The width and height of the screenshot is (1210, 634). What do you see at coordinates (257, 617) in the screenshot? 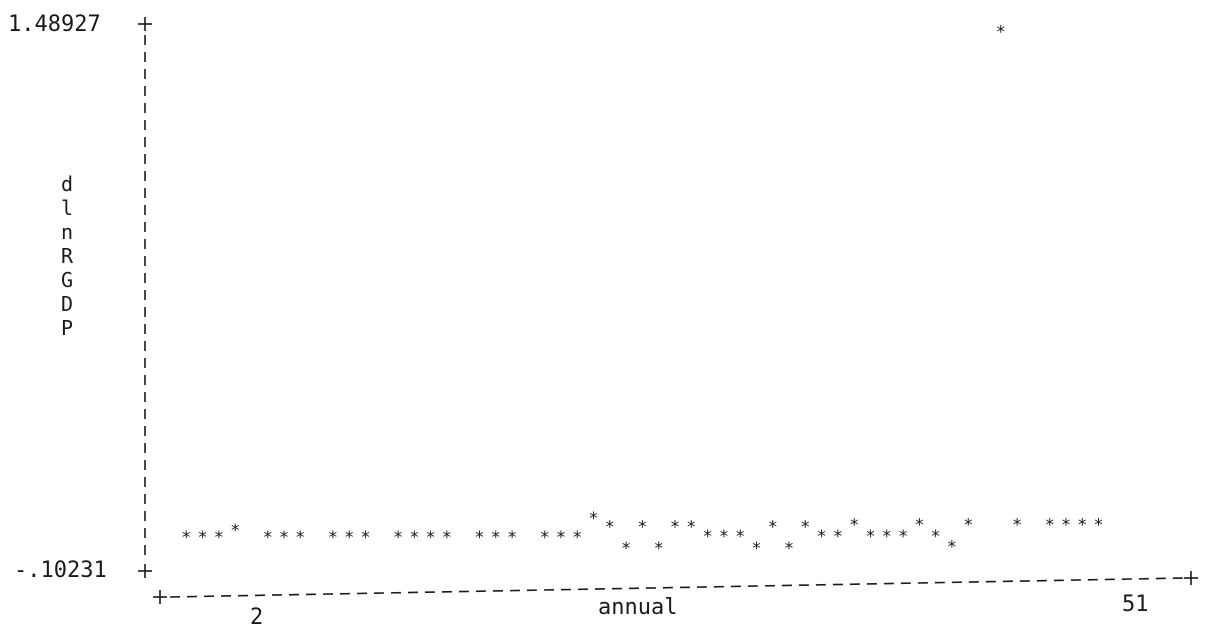
I see `x-min-tick-label: 2` at bounding box center [257, 617].